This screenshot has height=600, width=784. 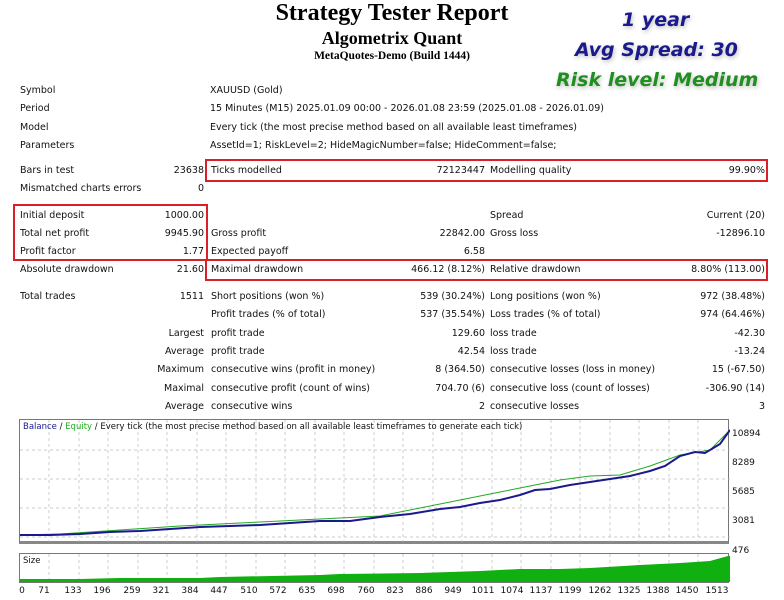 I want to click on symbol-value: XAUUSD (Gold), so click(x=246, y=90).